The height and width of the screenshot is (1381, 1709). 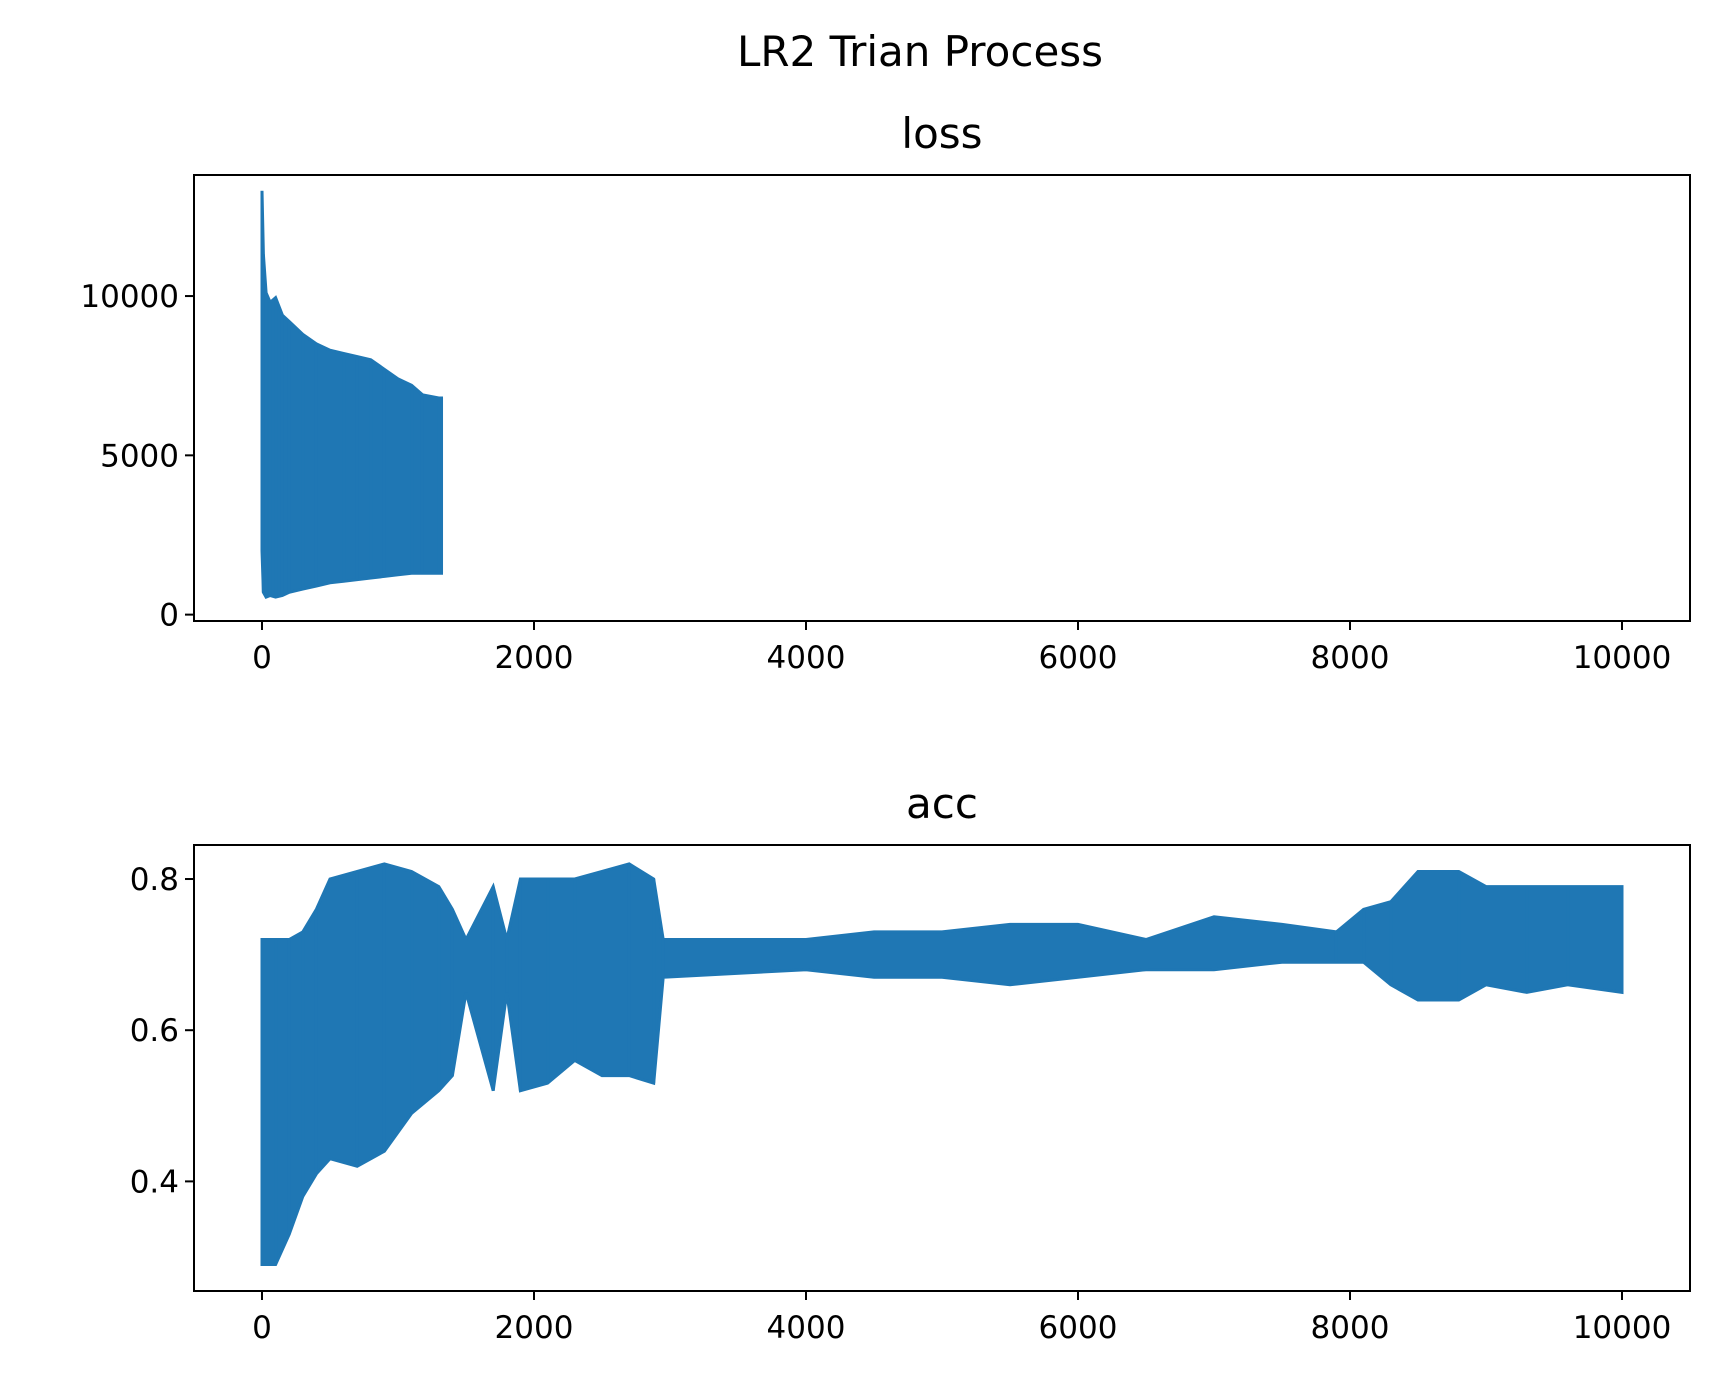 I want to click on loss-y-tick-label: 5000, so click(x=139, y=456).